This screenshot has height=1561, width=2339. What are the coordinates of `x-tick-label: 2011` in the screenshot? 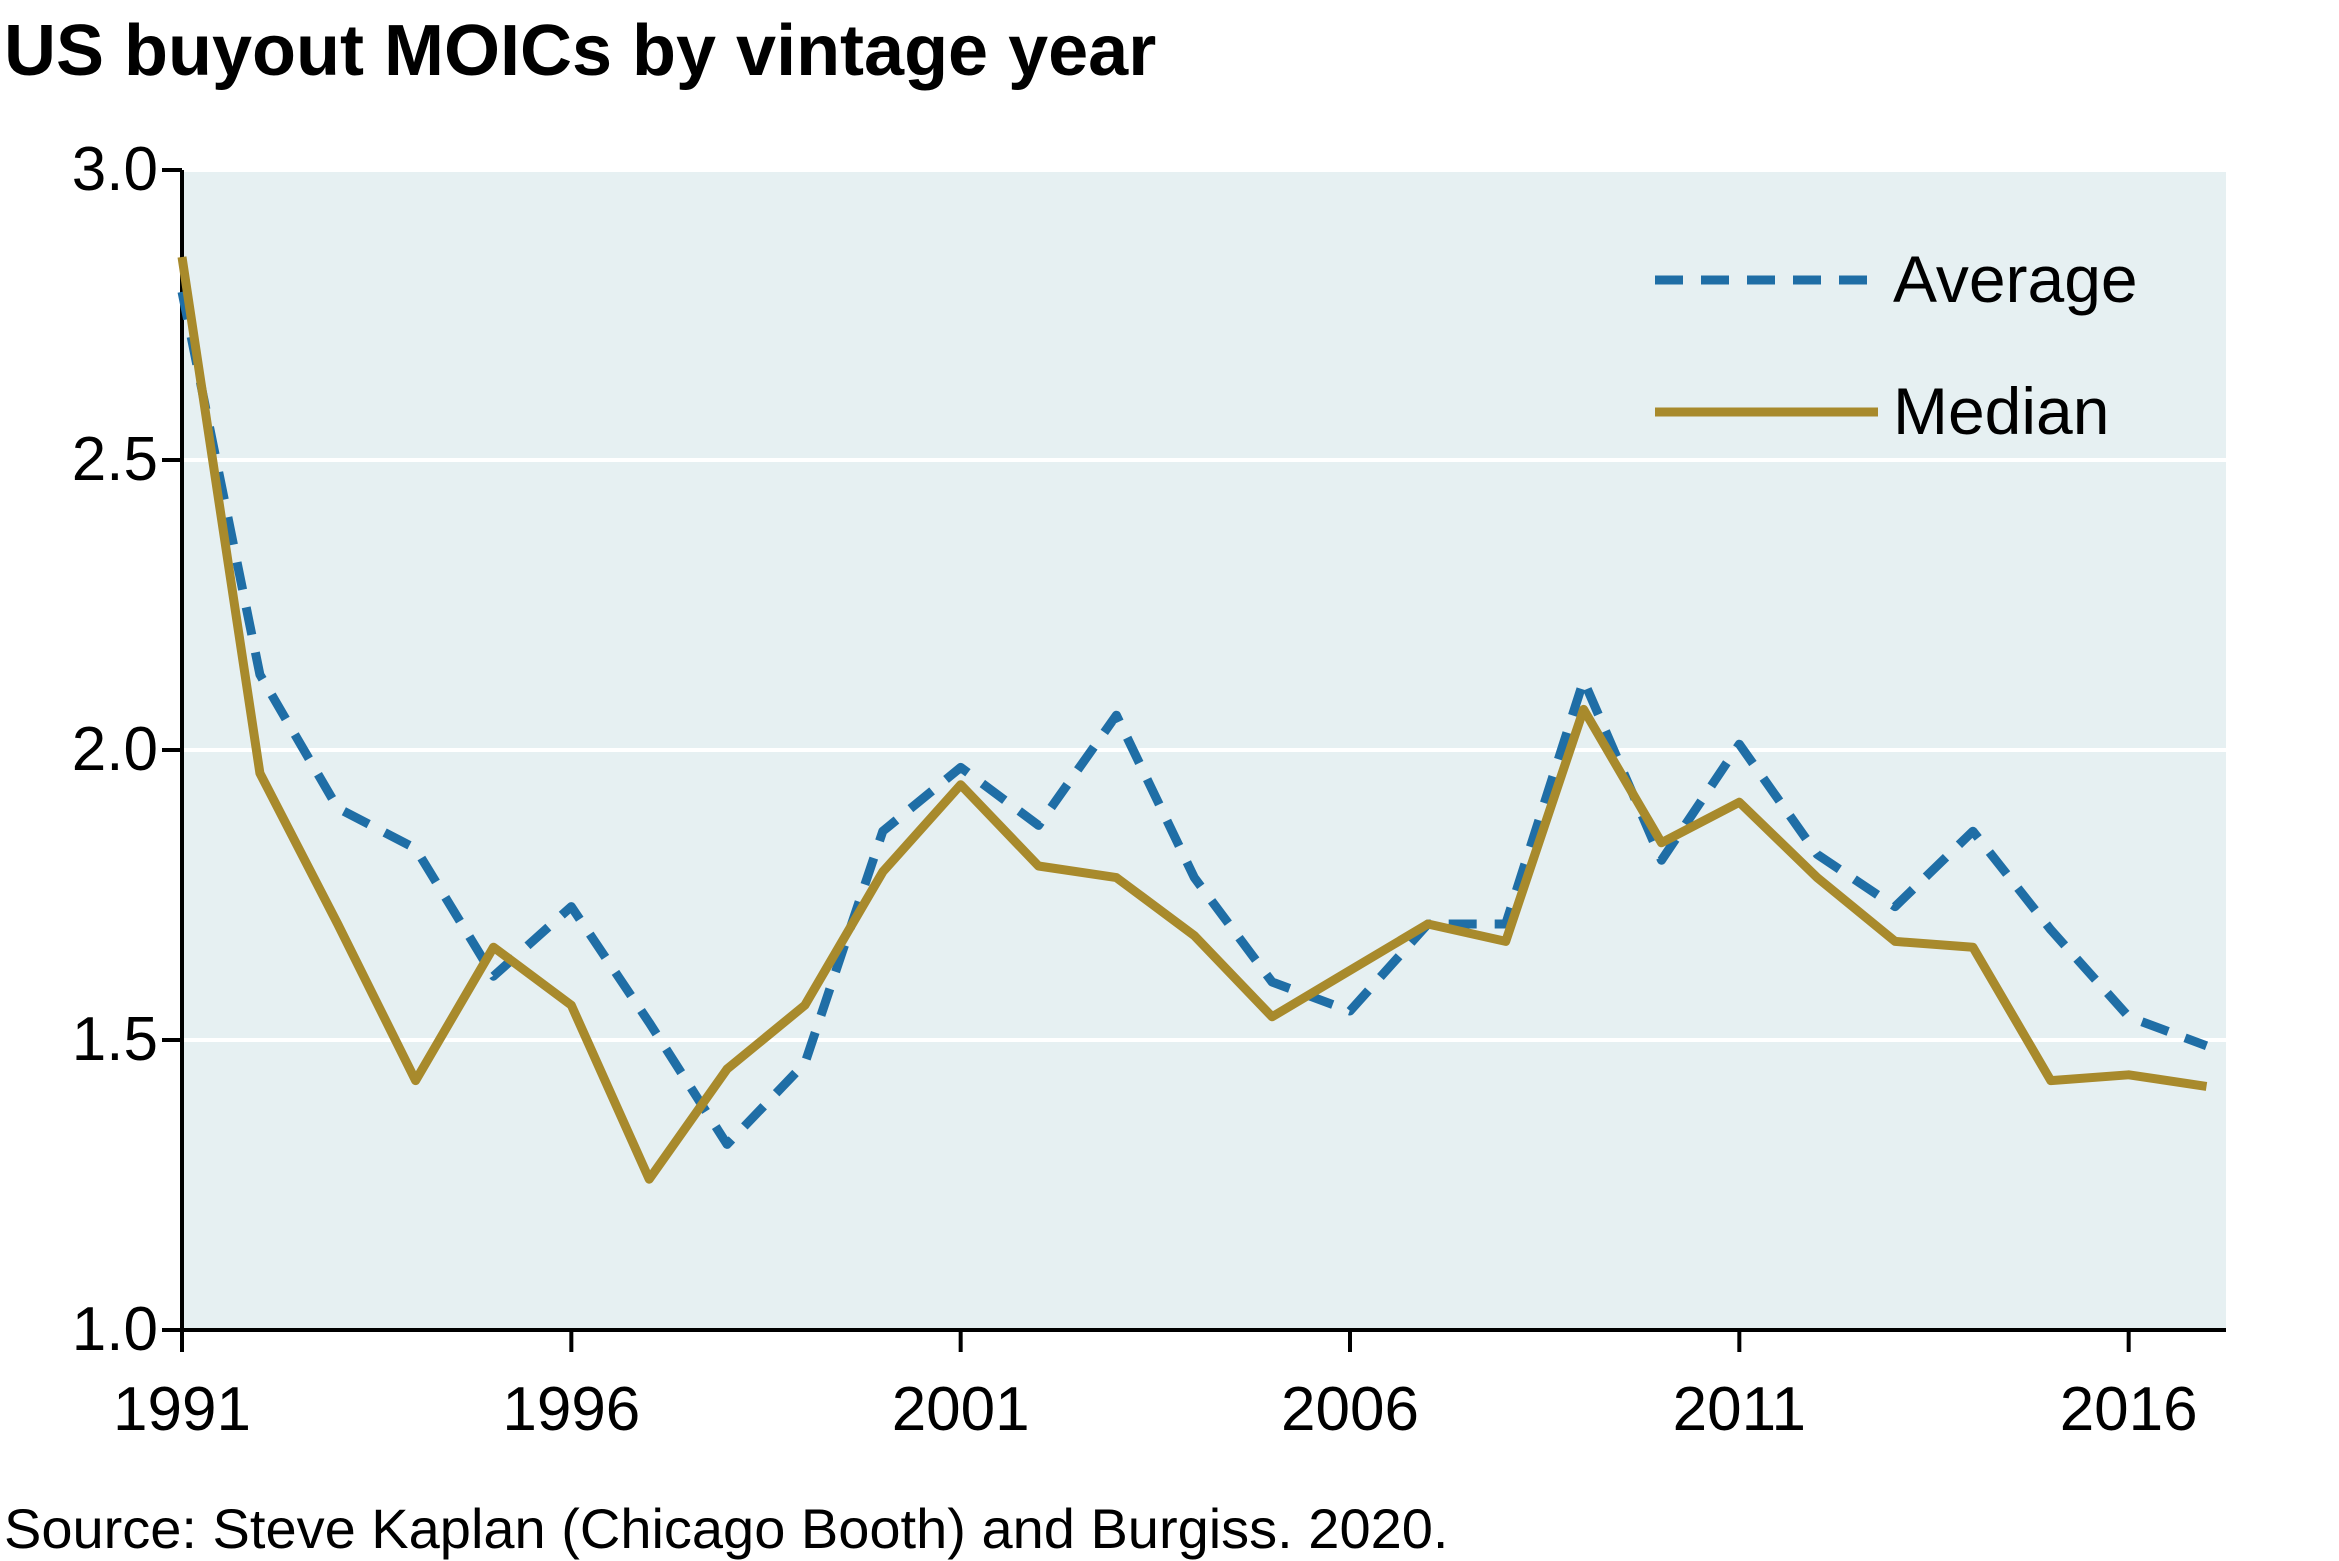 It's located at (1739, 1409).